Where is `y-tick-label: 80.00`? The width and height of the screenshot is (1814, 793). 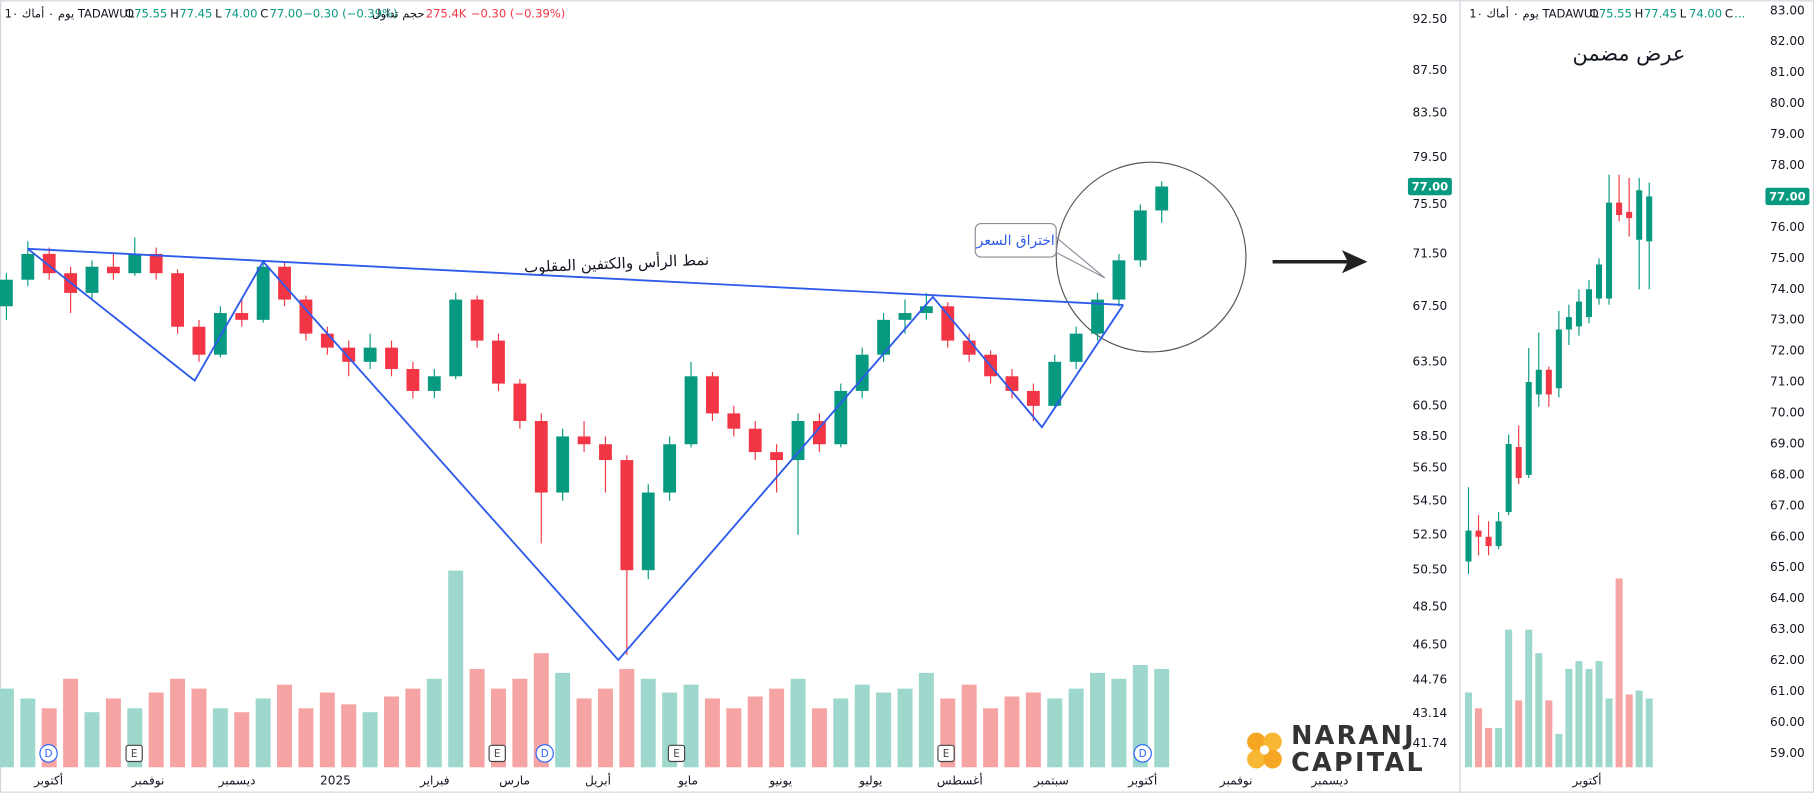
y-tick-label: 80.00 is located at coordinates (1787, 103).